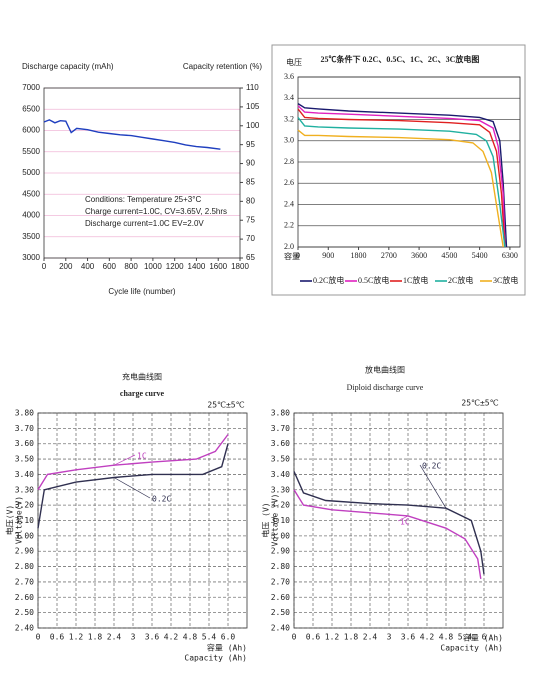 This screenshot has width=534, height=684. Describe the element at coordinates (266, 519) in the screenshot. I see `y-axis-label: 电压 (V)` at that location.